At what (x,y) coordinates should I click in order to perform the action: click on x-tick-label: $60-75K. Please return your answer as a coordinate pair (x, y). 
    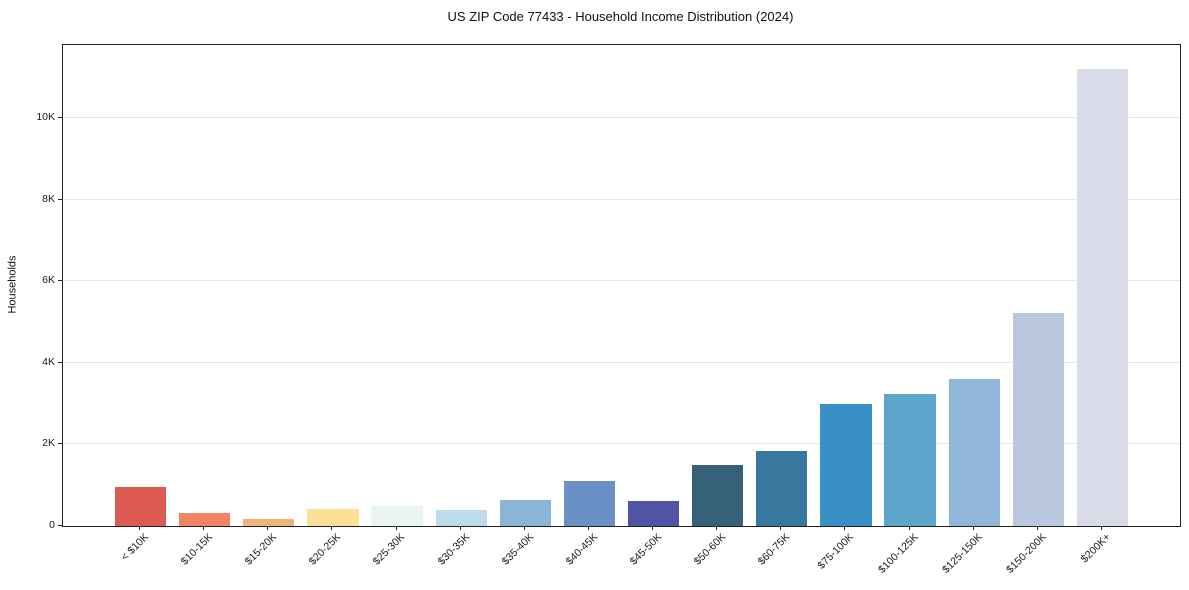
    Looking at the image, I should click on (774, 549).